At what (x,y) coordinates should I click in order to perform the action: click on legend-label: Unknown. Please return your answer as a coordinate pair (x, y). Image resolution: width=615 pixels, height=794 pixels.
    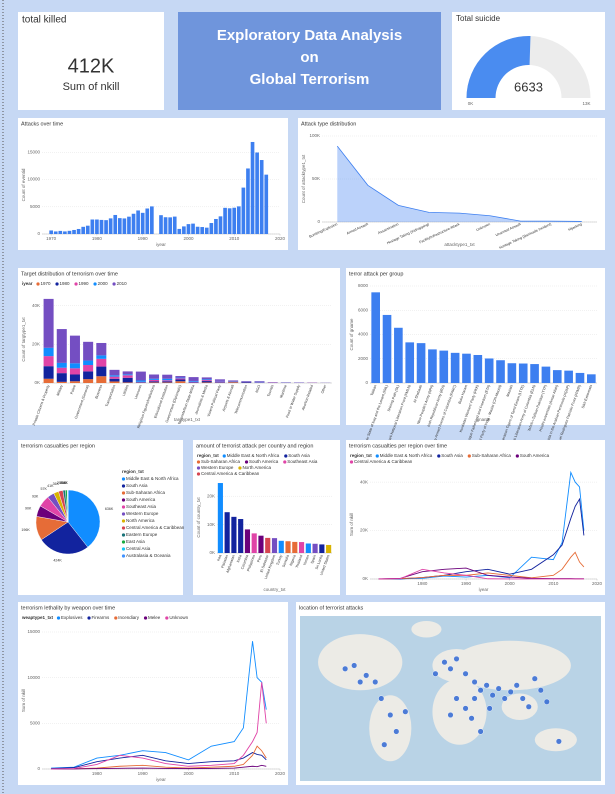
    Looking at the image, I should click on (178, 617).